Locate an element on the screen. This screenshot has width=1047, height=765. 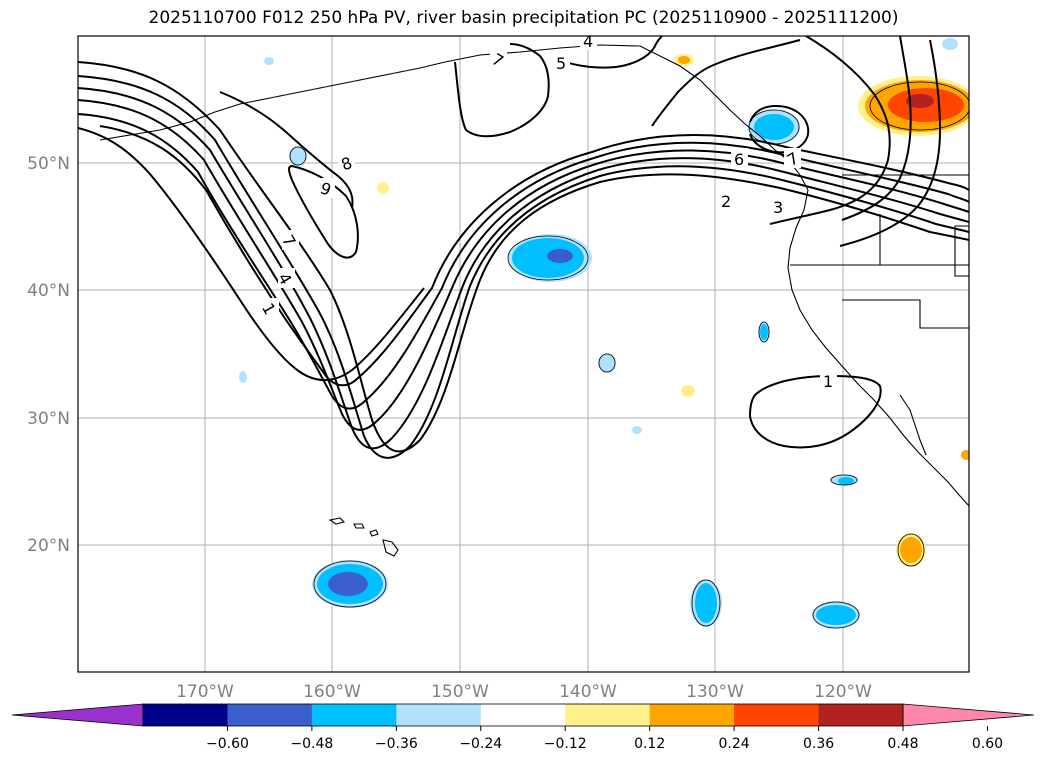
contour-label: 1 is located at coordinates (828, 381).